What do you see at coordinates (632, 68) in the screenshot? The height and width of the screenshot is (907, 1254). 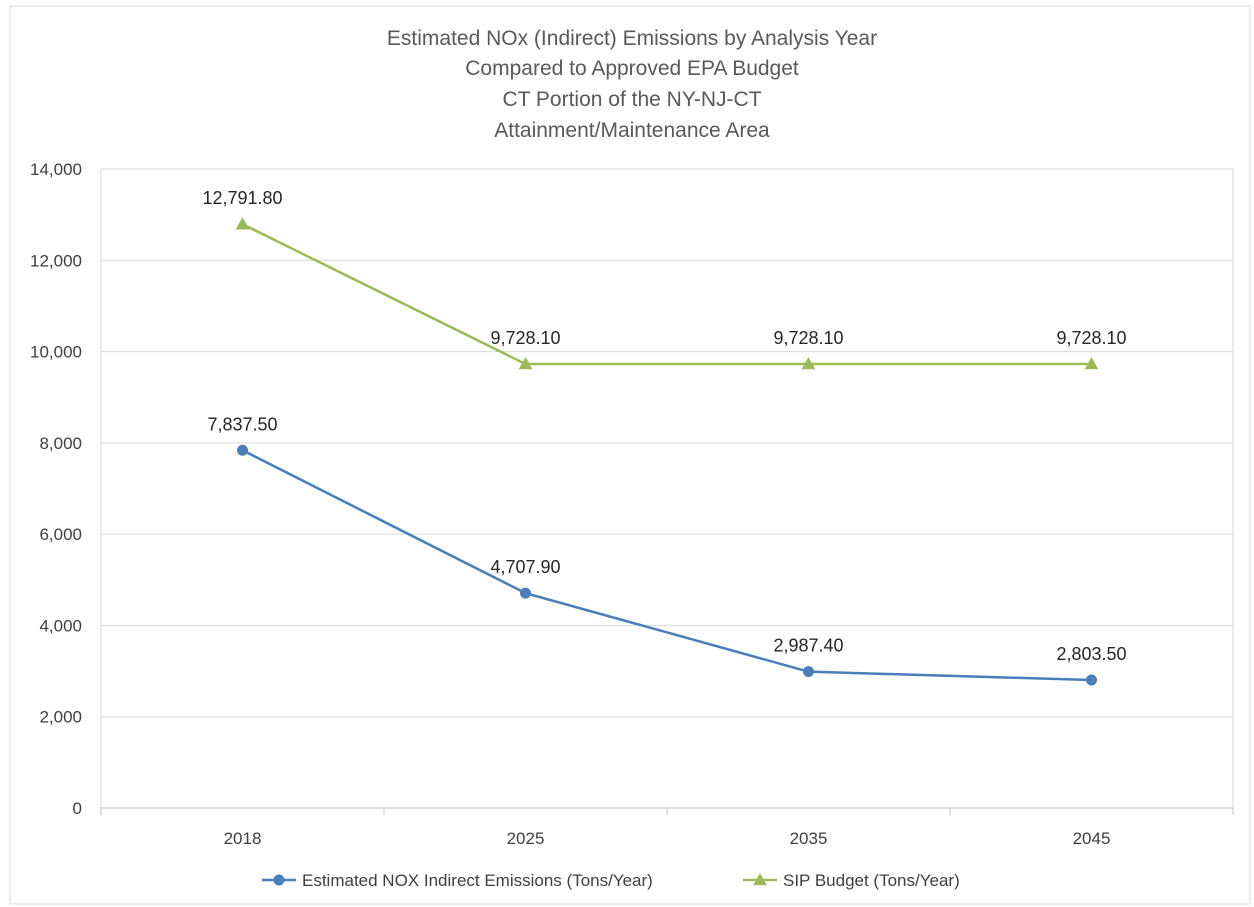 I see `chart-title-line-2: Compared to Approved EPA Budget` at bounding box center [632, 68].